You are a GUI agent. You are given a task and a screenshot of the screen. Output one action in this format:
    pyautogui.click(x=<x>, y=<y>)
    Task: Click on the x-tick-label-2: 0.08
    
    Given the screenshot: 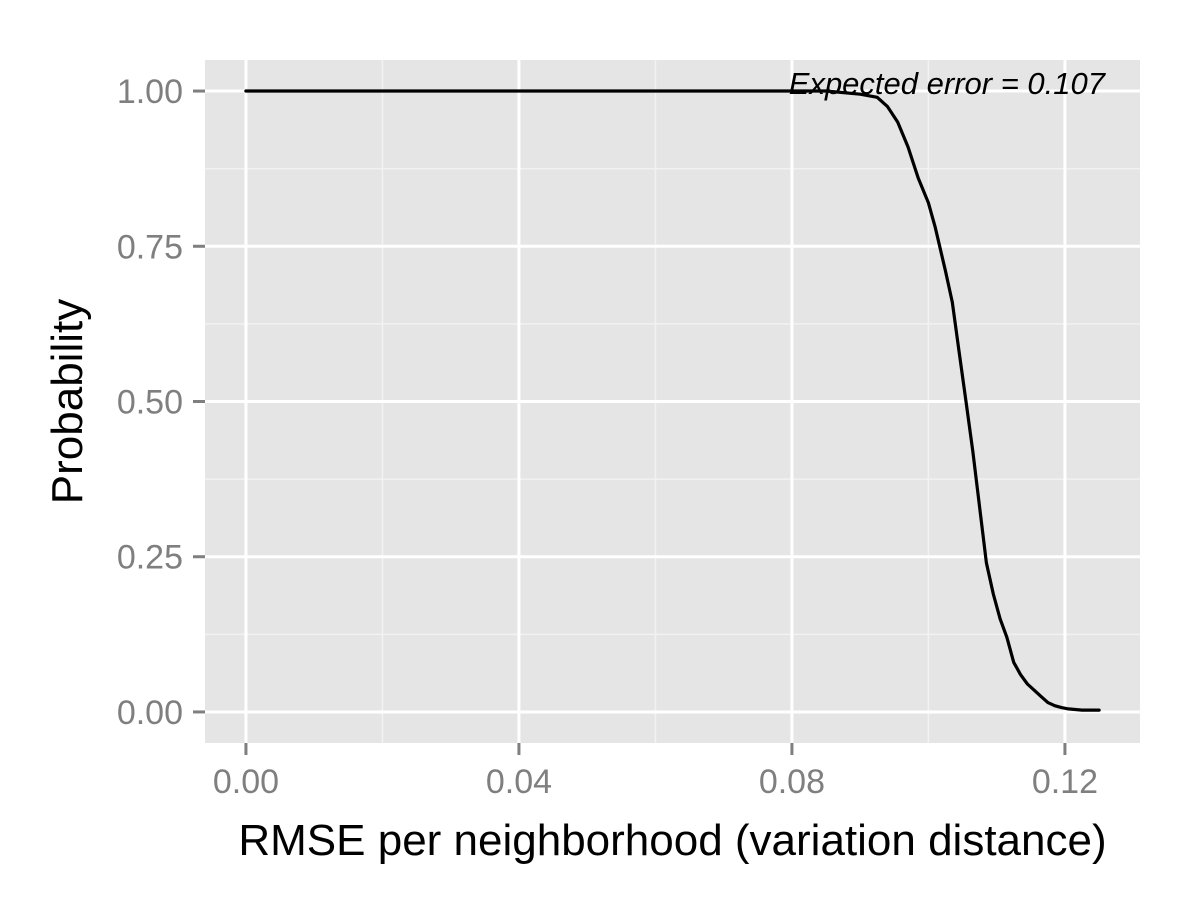 What is the action you would take?
    pyautogui.click(x=792, y=782)
    